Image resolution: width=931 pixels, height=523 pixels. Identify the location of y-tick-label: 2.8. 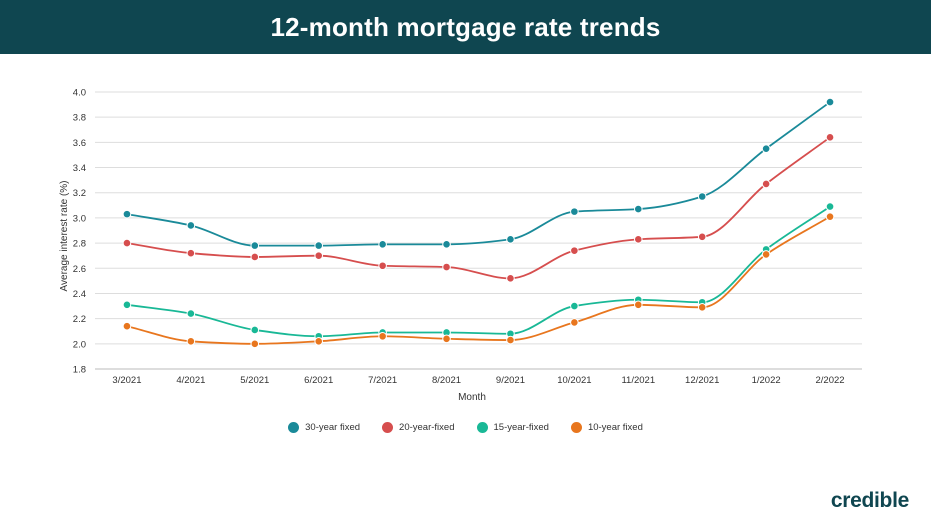
(79, 244).